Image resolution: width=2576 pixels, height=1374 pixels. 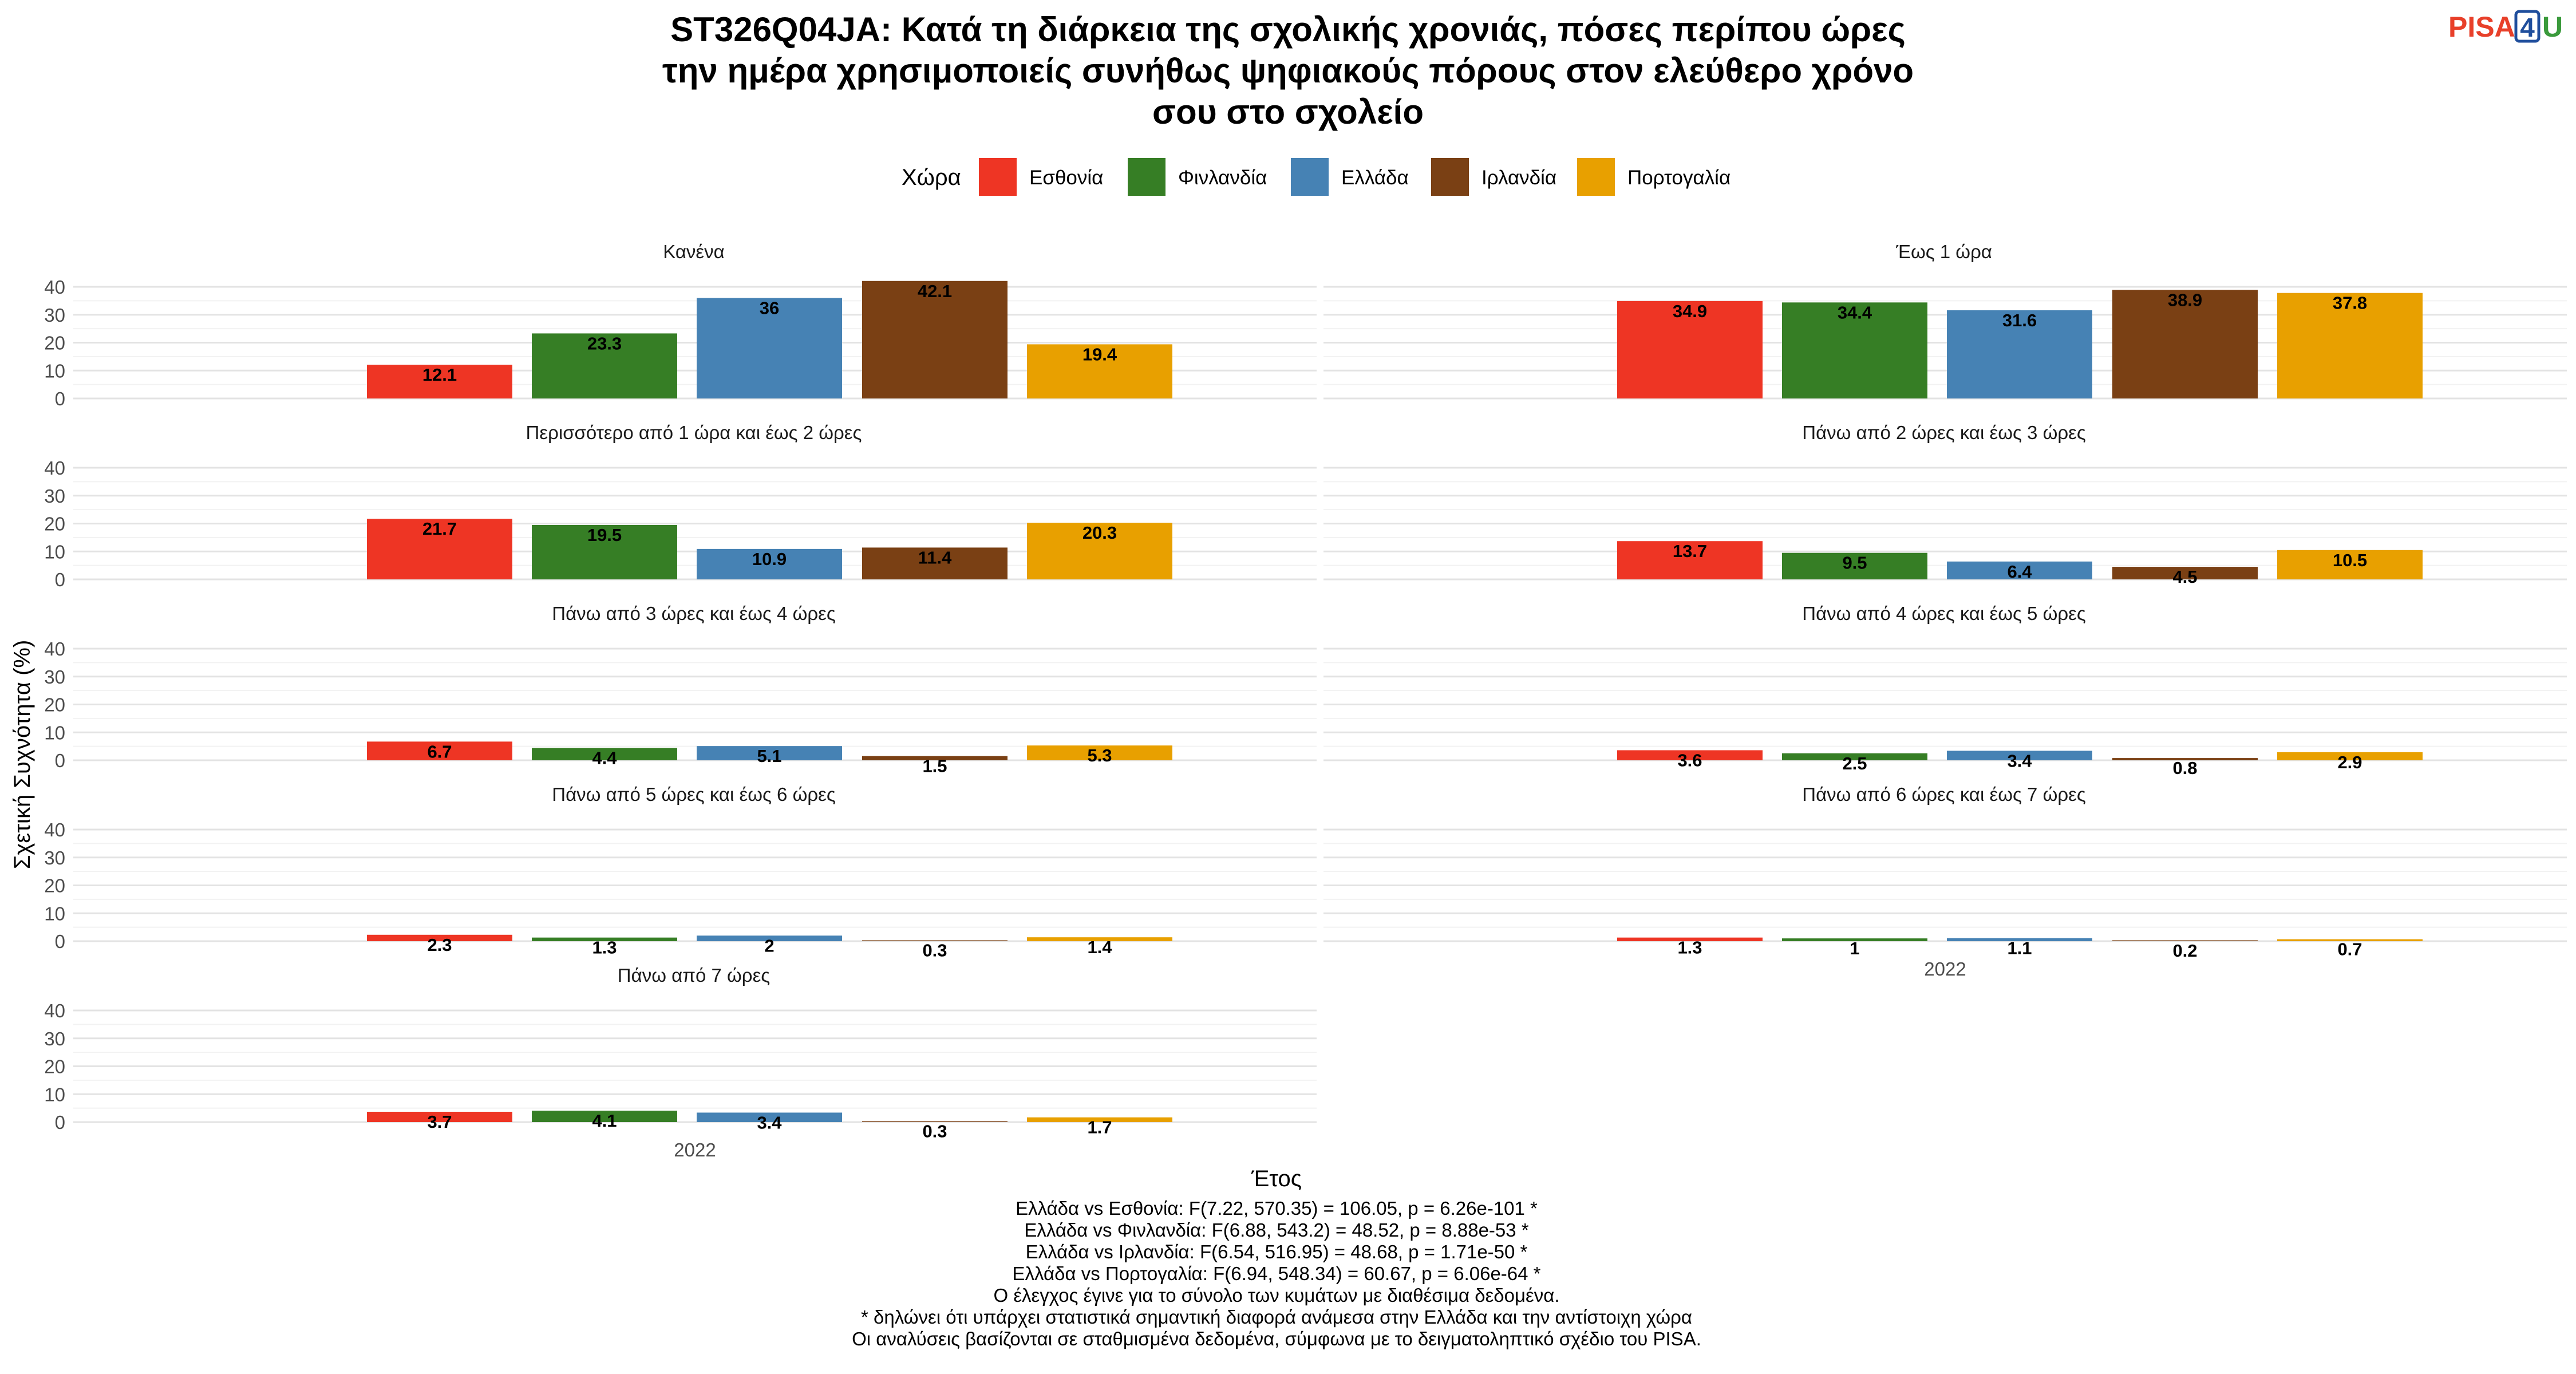 What do you see at coordinates (1099, 533) in the screenshot?
I see `bar-value-label: 20.3` at bounding box center [1099, 533].